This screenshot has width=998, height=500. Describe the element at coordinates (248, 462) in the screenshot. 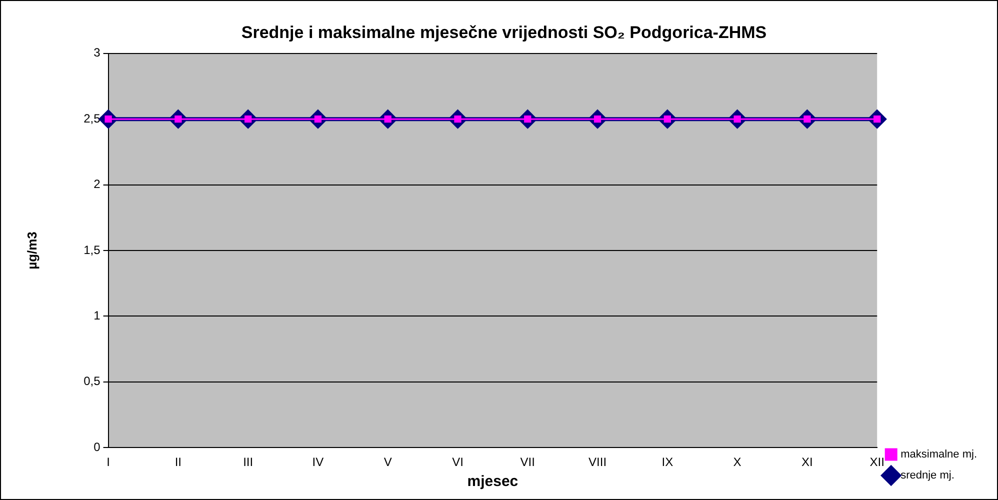

I see `x-tick-label: III` at that location.